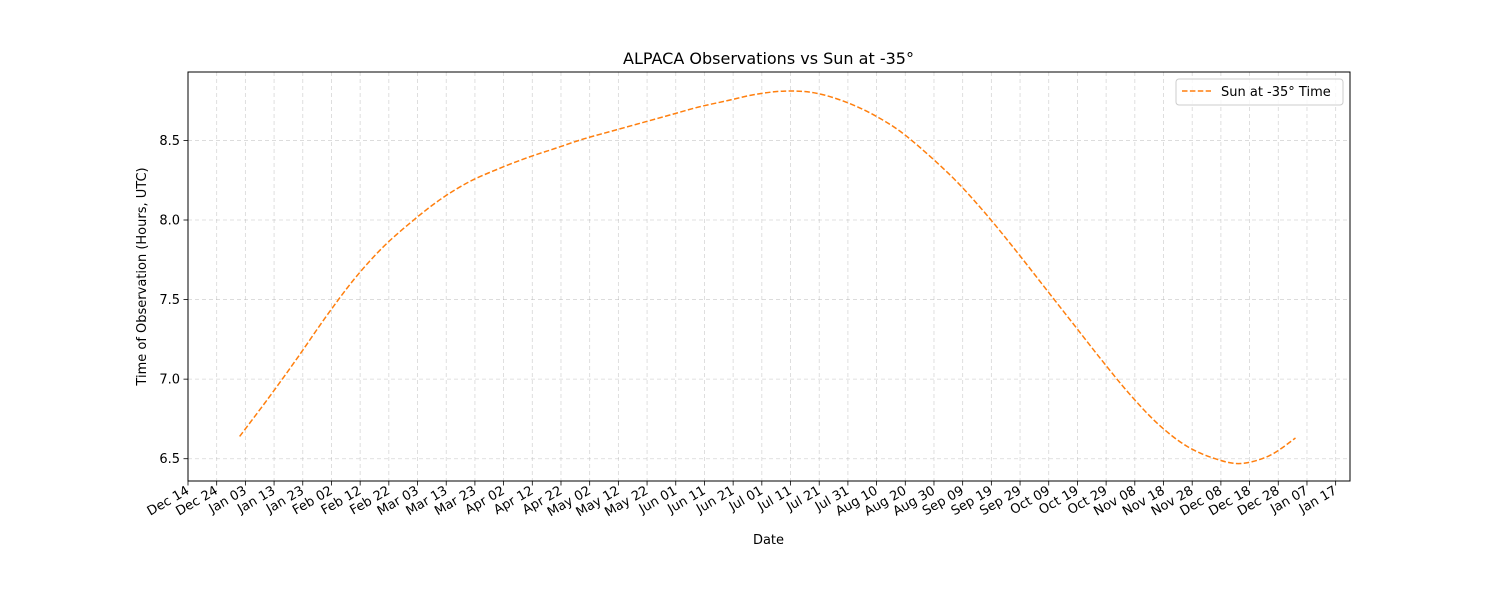 This screenshot has height=600, width=1500. Describe the element at coordinates (169, 380) in the screenshot. I see `y-tick-label: 7.0` at that location.